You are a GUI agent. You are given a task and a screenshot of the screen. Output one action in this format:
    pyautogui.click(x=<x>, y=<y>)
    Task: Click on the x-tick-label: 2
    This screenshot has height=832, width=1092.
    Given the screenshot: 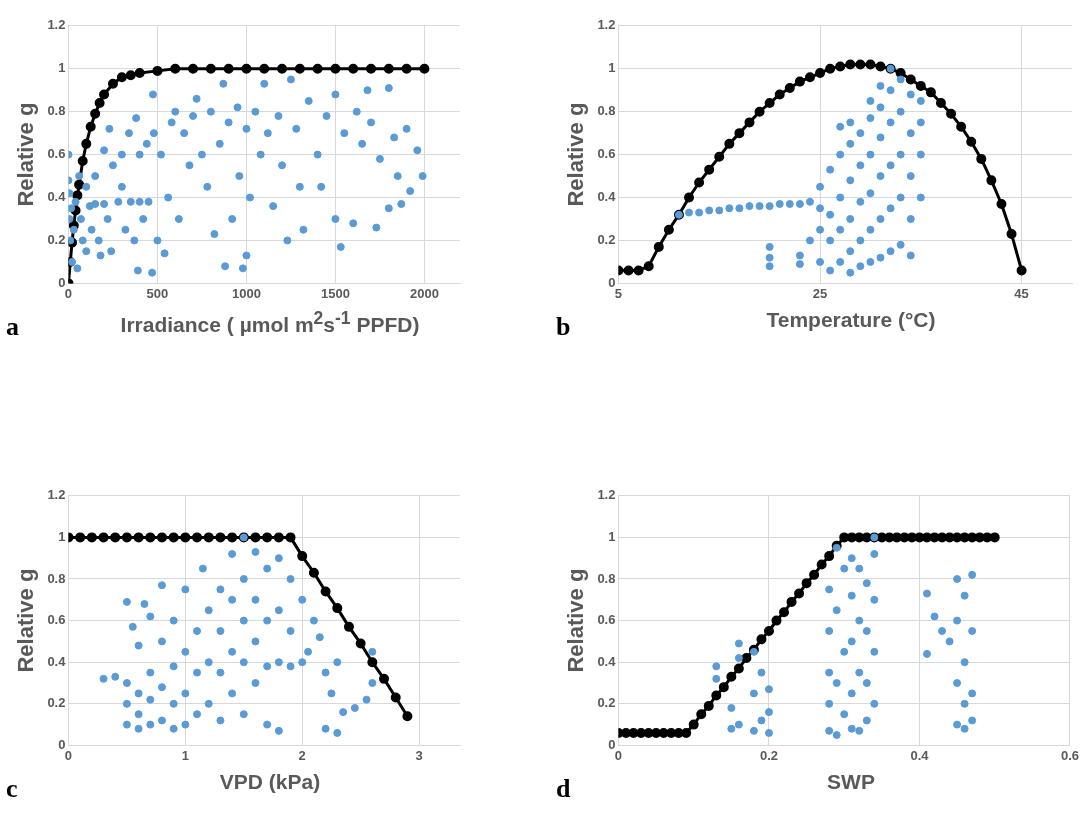 What is the action you would take?
    pyautogui.click(x=302, y=755)
    